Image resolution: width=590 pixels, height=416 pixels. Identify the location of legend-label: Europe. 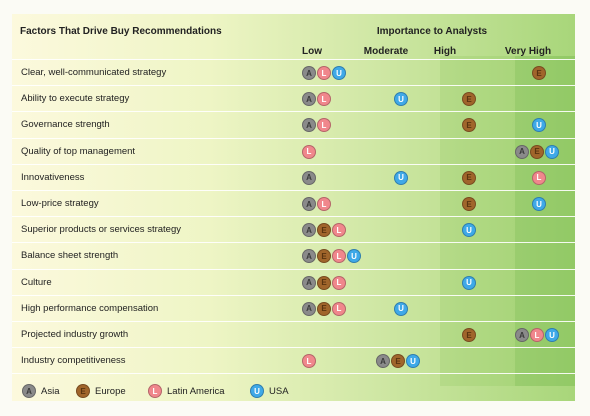
(110, 391).